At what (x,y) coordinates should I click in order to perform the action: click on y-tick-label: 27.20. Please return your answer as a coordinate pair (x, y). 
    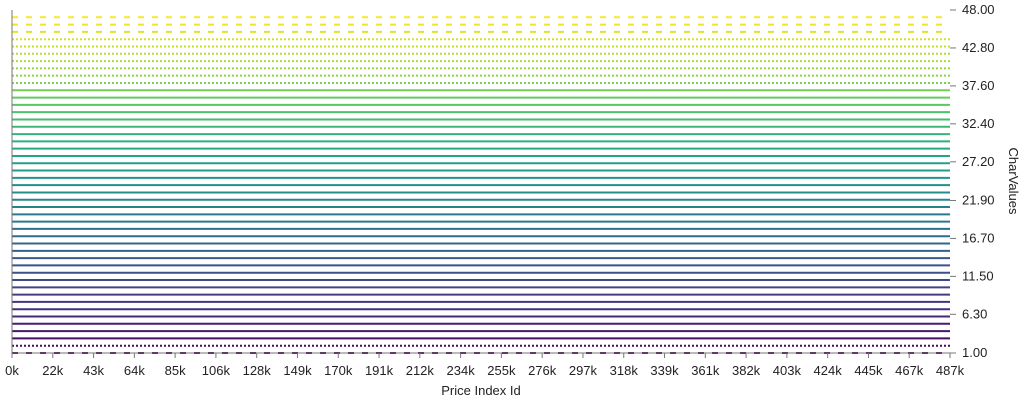
    Looking at the image, I should click on (978, 161).